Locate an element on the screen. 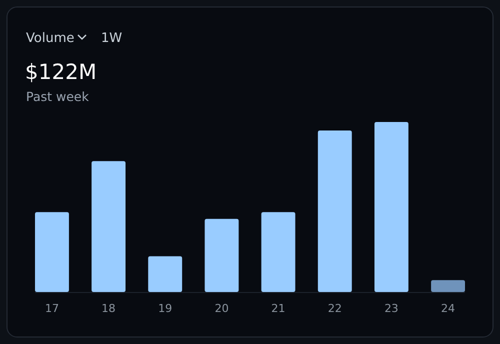 The image size is (500, 344). x-tick-label: 22 is located at coordinates (335, 308).